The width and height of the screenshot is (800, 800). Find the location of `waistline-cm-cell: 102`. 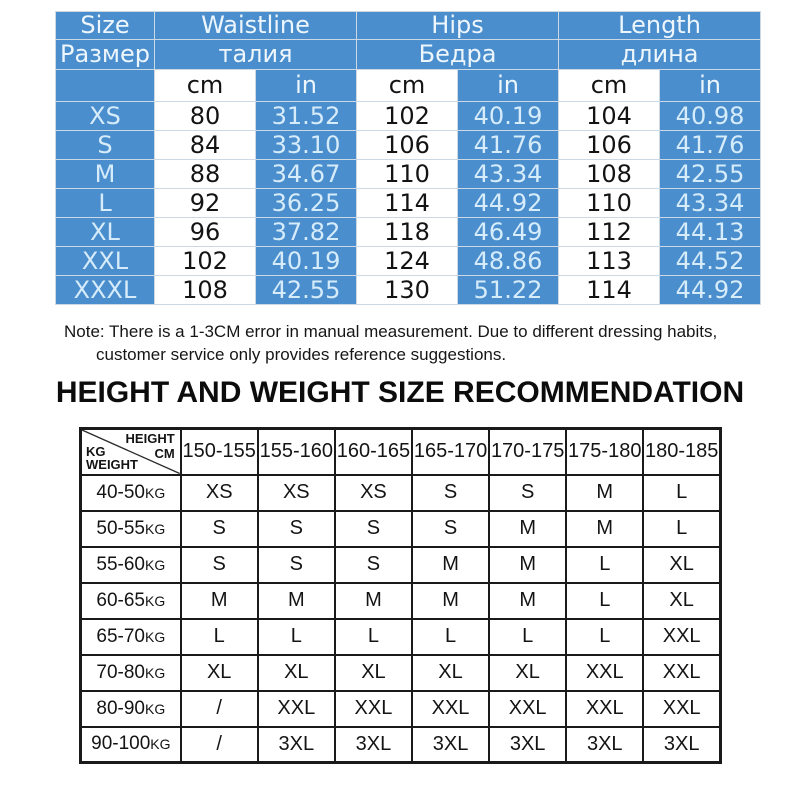

waistline-cm-cell: 102 is located at coordinates (205, 261).